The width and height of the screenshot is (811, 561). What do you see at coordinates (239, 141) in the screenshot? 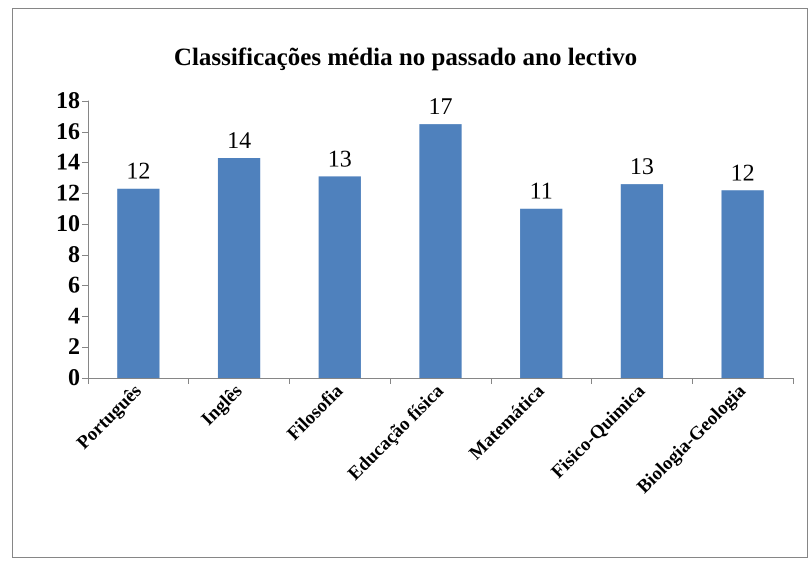
I see `data-label: 14` at bounding box center [239, 141].